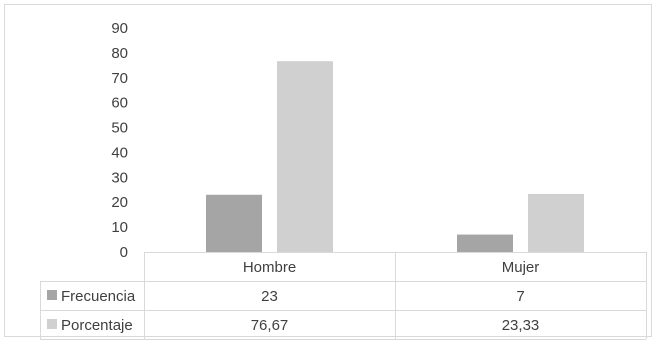  What do you see at coordinates (305, 157) in the screenshot?
I see `bar-porcentaje-hombre` at bounding box center [305, 157].